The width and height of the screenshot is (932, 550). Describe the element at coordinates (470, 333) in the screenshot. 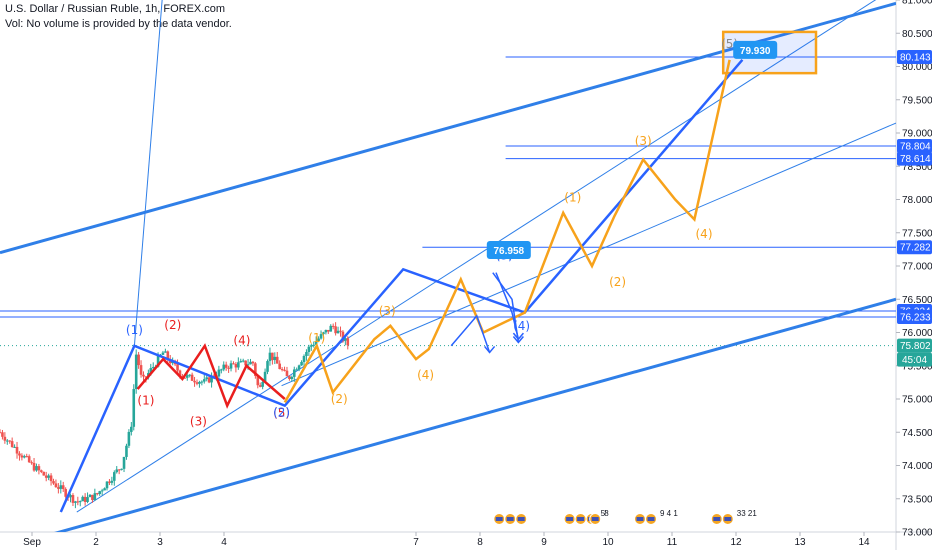

I see `arrow-line` at that location.